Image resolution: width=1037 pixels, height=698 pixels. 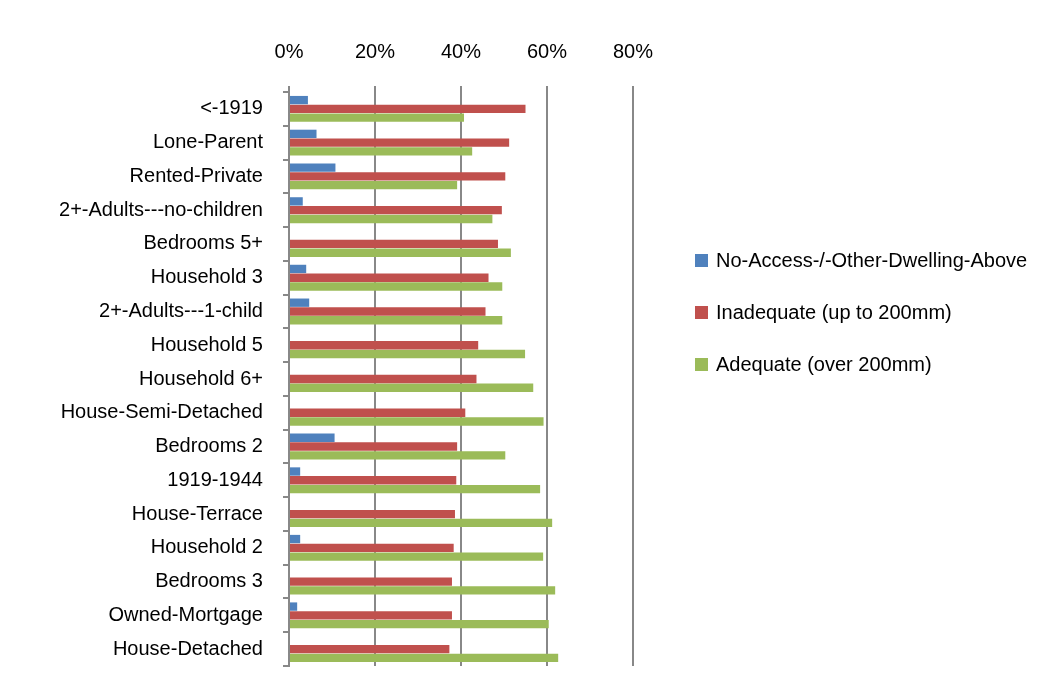 I want to click on x-tick-label: 0%, so click(x=289, y=50).